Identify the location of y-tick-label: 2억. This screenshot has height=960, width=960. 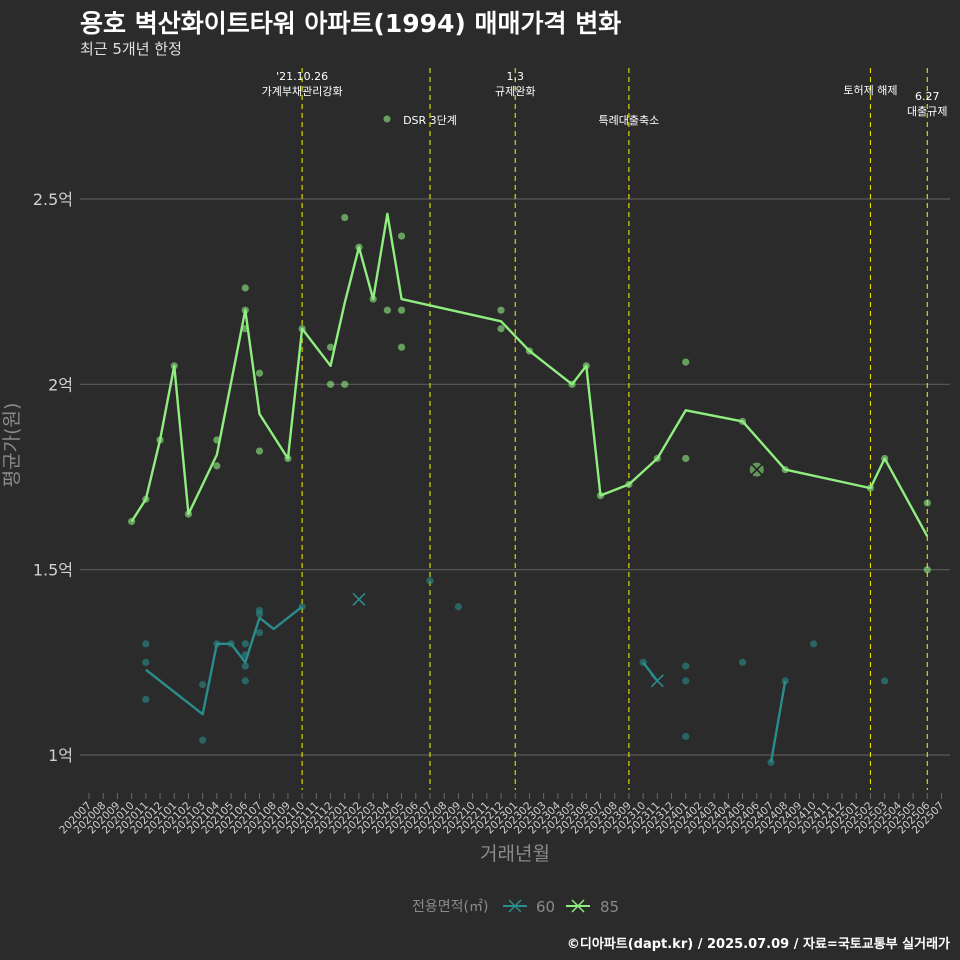
(60, 384).